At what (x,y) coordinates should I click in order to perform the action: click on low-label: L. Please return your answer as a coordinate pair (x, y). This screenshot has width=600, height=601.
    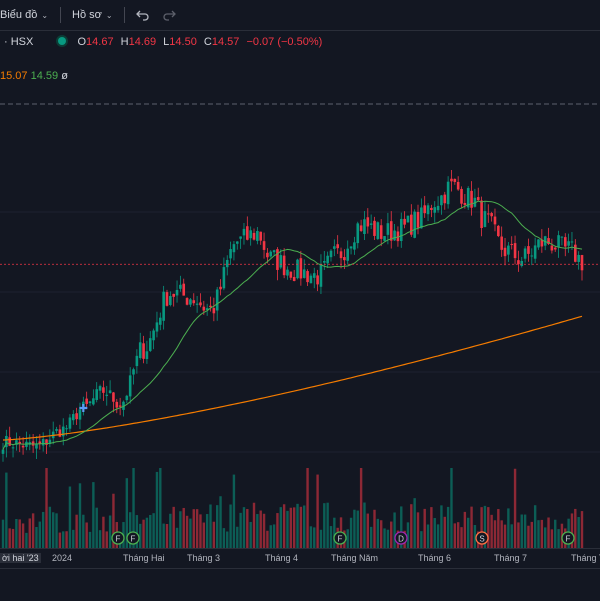
    Looking at the image, I should click on (166, 42).